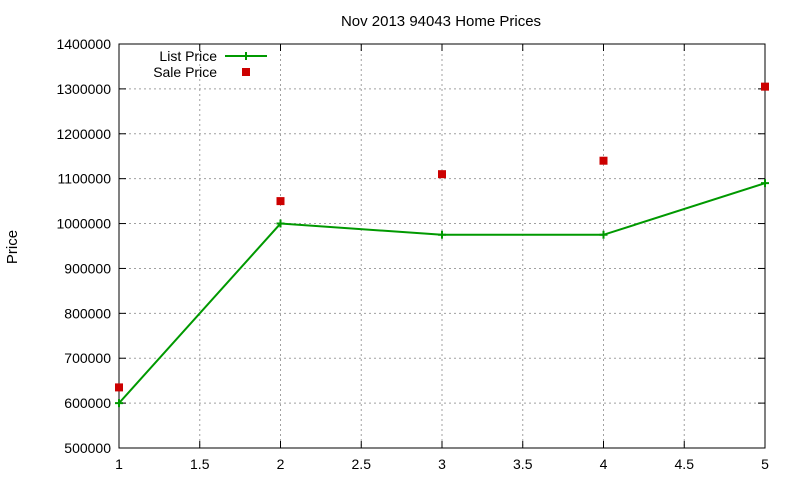 The height and width of the screenshot is (480, 800). I want to click on x-tick-label: 5, so click(765, 464).